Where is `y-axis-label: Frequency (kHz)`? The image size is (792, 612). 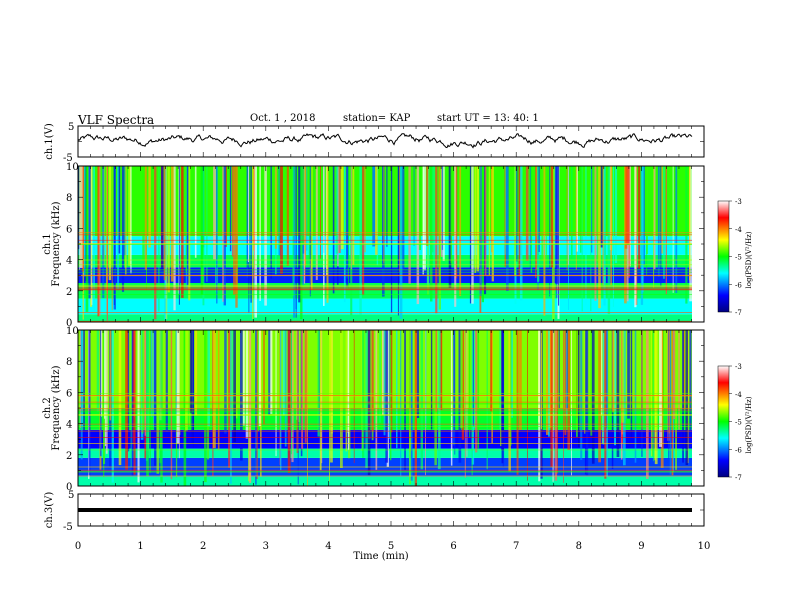
y-axis-label: Frequency (kHz) is located at coordinates (56, 407).